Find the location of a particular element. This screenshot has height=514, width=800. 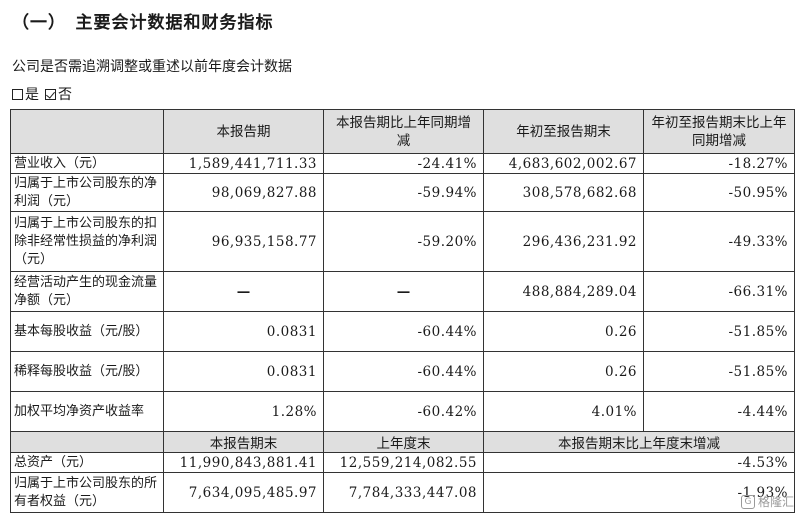

header-current-period: 本报告期 is located at coordinates (243, 131).